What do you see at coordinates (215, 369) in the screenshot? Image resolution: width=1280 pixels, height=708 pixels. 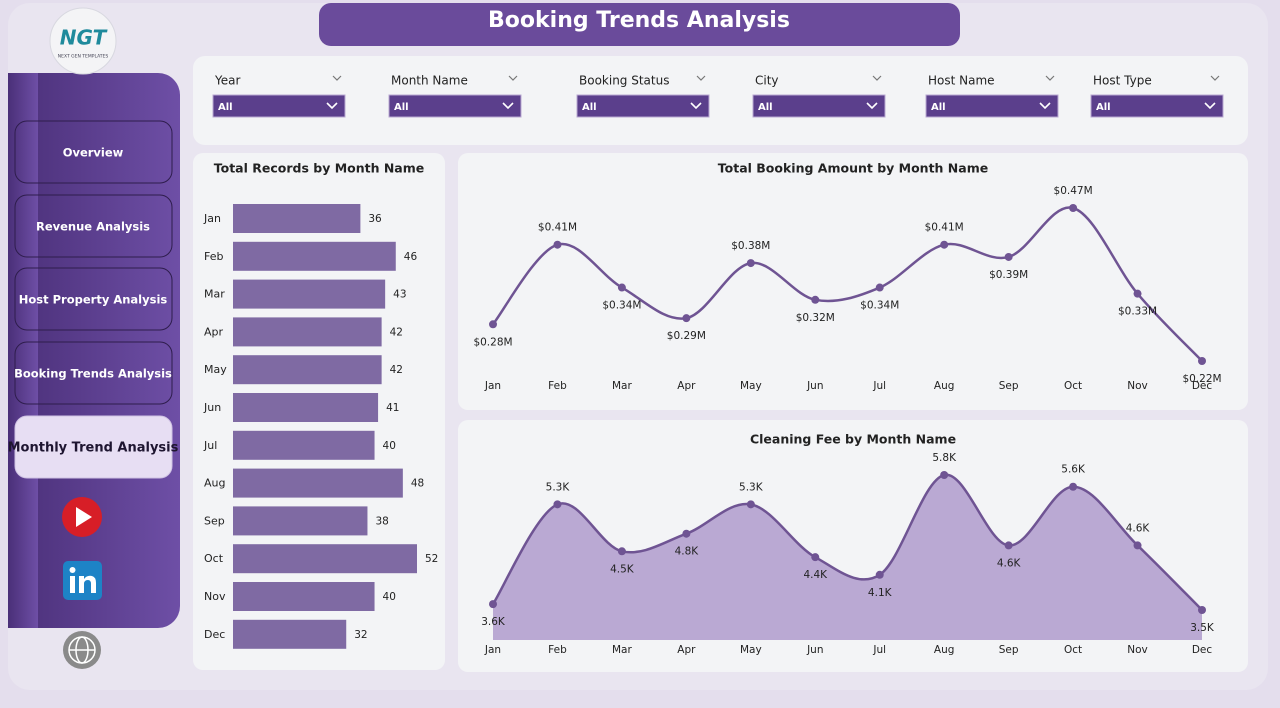 I see `y-tick-label: May` at bounding box center [215, 369].